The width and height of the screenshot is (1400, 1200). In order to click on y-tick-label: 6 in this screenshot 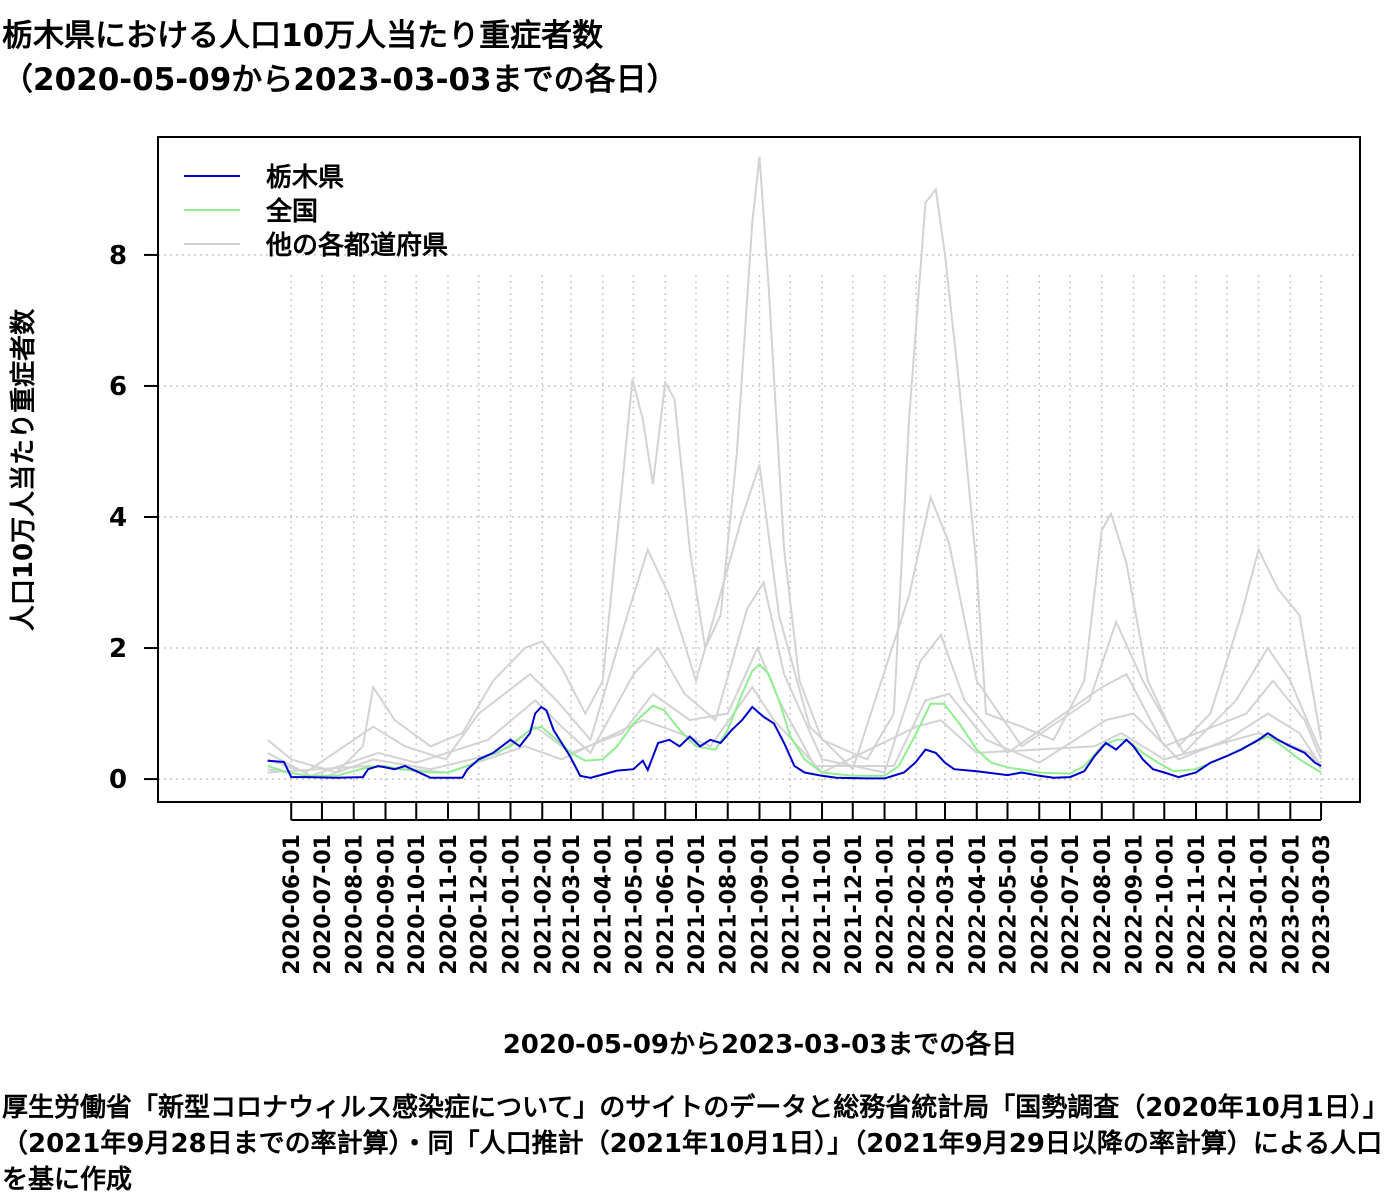, I will do `click(118, 387)`.